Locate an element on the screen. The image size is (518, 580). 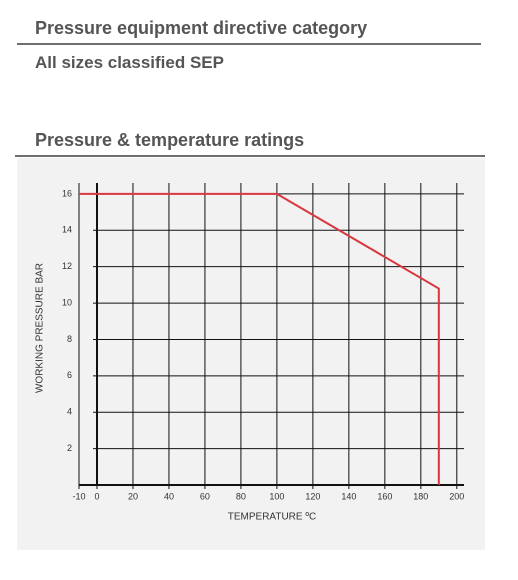
x-tick-label: -10 is located at coordinates (78, 496).